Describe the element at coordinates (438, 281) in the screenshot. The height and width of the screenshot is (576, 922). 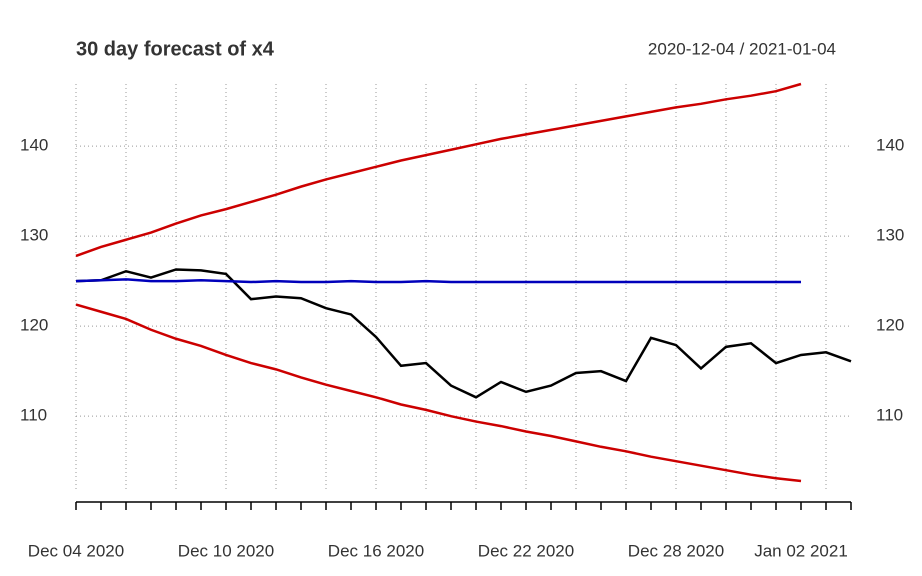
I see `series-line` at that location.